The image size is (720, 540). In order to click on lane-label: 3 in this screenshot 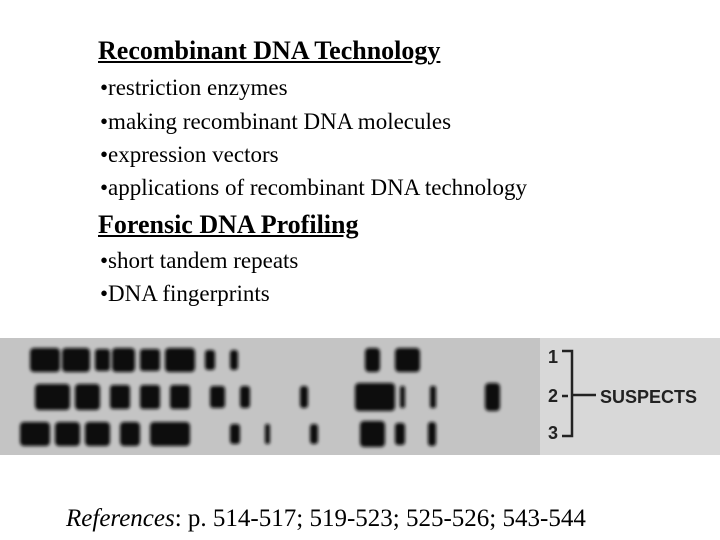, I will do `click(553, 433)`.